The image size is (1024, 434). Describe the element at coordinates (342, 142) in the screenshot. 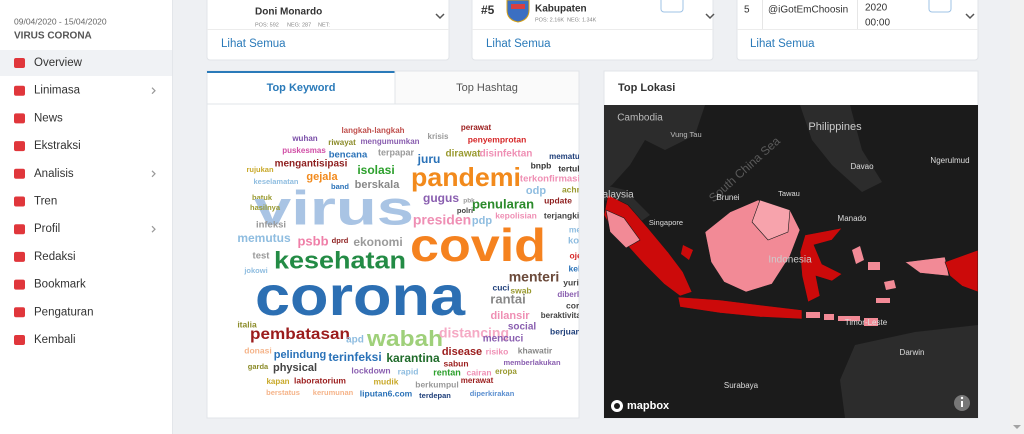

I see `keyword: riwayat` at that location.